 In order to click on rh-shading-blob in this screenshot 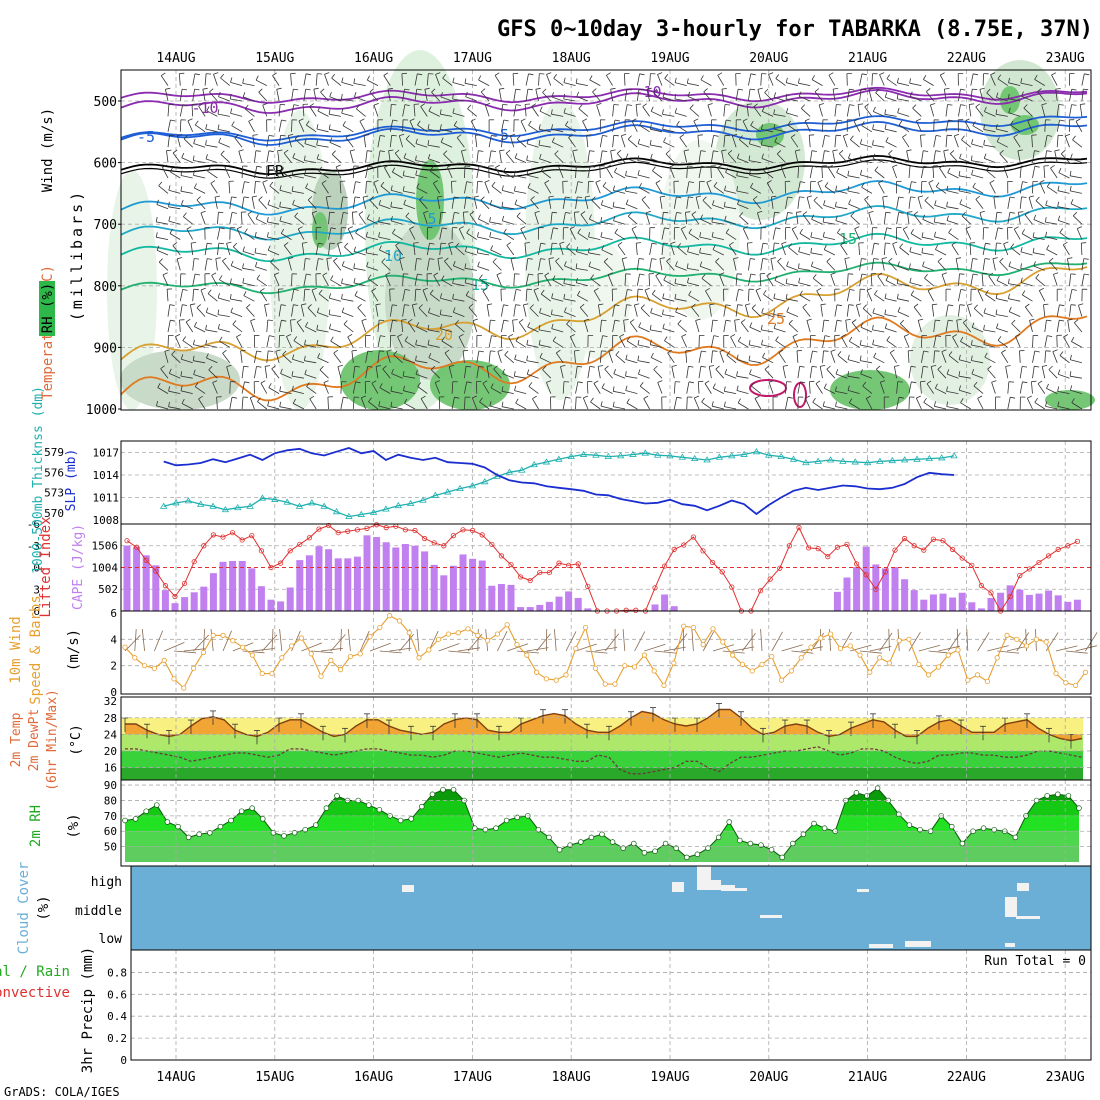, I will do `click(430, 300)`.